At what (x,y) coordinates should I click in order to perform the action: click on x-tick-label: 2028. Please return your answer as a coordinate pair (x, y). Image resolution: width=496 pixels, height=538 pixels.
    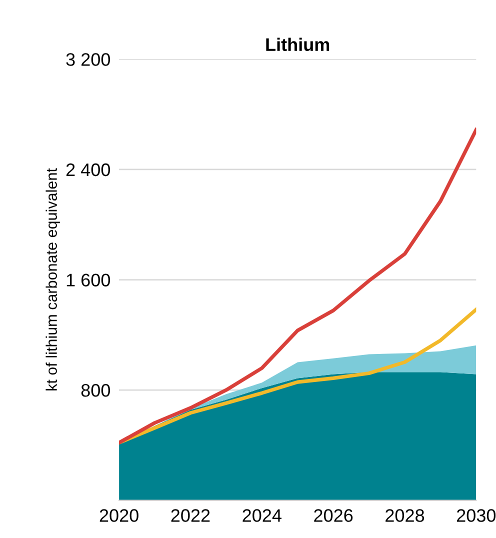
    Looking at the image, I should click on (405, 515).